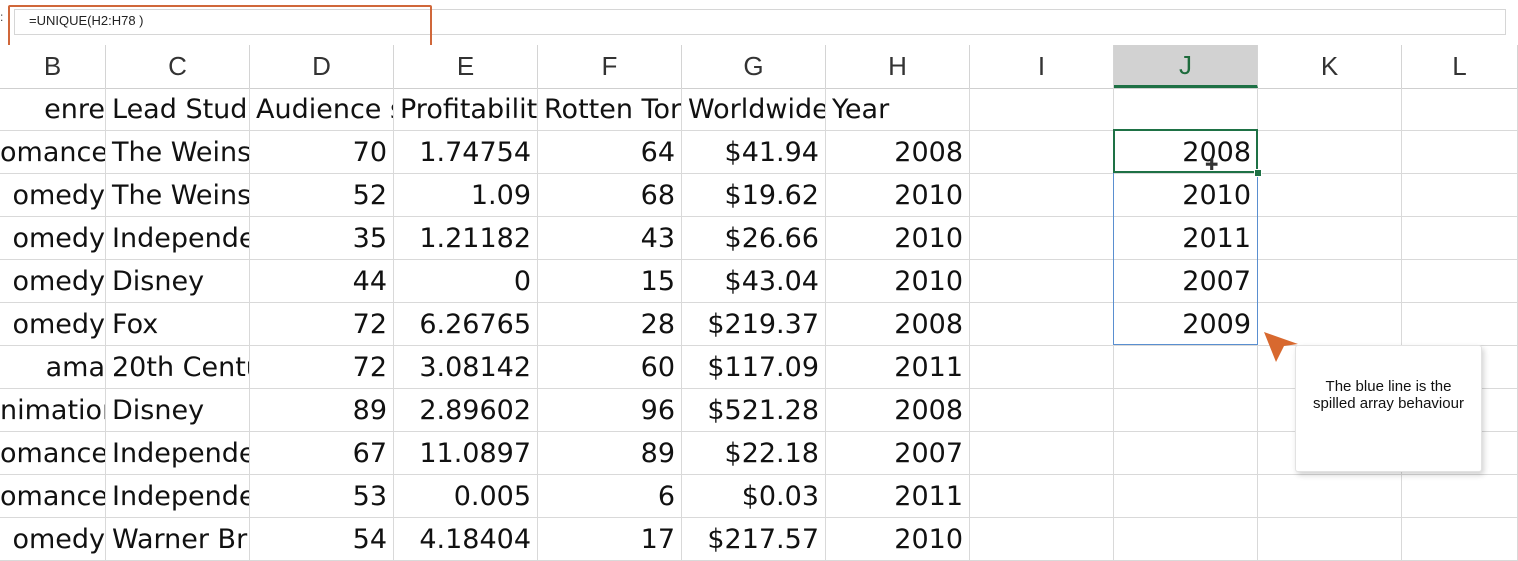  What do you see at coordinates (1186, 238) in the screenshot?
I see `cell-j4: 2011` at bounding box center [1186, 238].